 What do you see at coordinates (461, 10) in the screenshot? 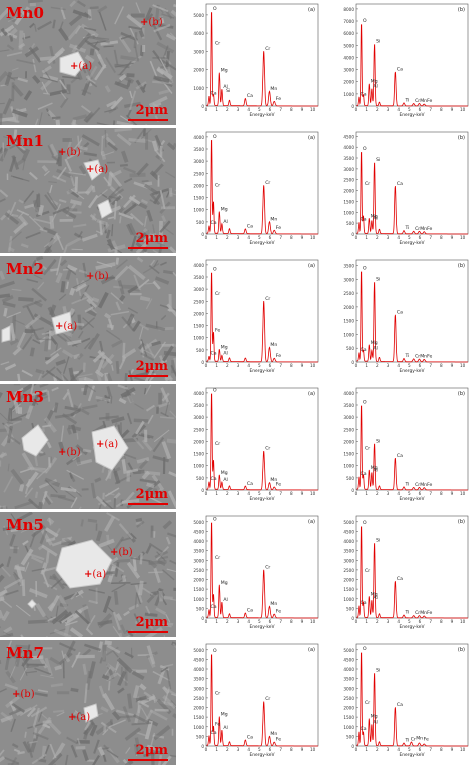
I see `panel-tag: (b)` at bounding box center [461, 10].